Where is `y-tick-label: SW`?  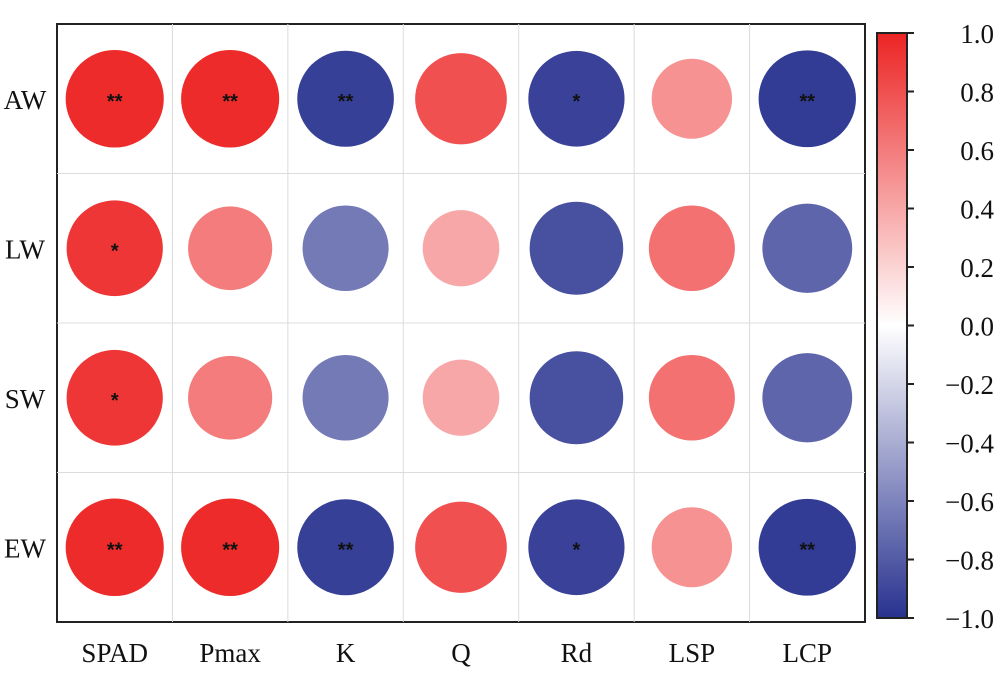
y-tick-label: SW is located at coordinates (25, 399).